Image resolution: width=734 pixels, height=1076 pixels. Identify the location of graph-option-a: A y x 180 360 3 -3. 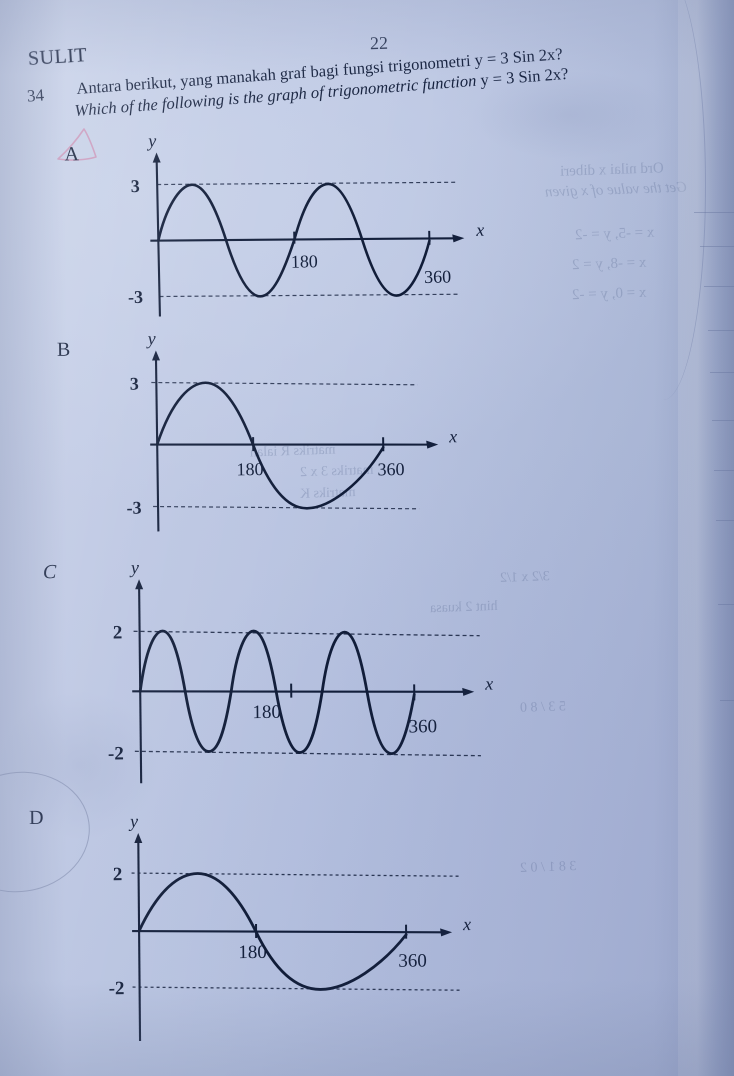
(278, 223).